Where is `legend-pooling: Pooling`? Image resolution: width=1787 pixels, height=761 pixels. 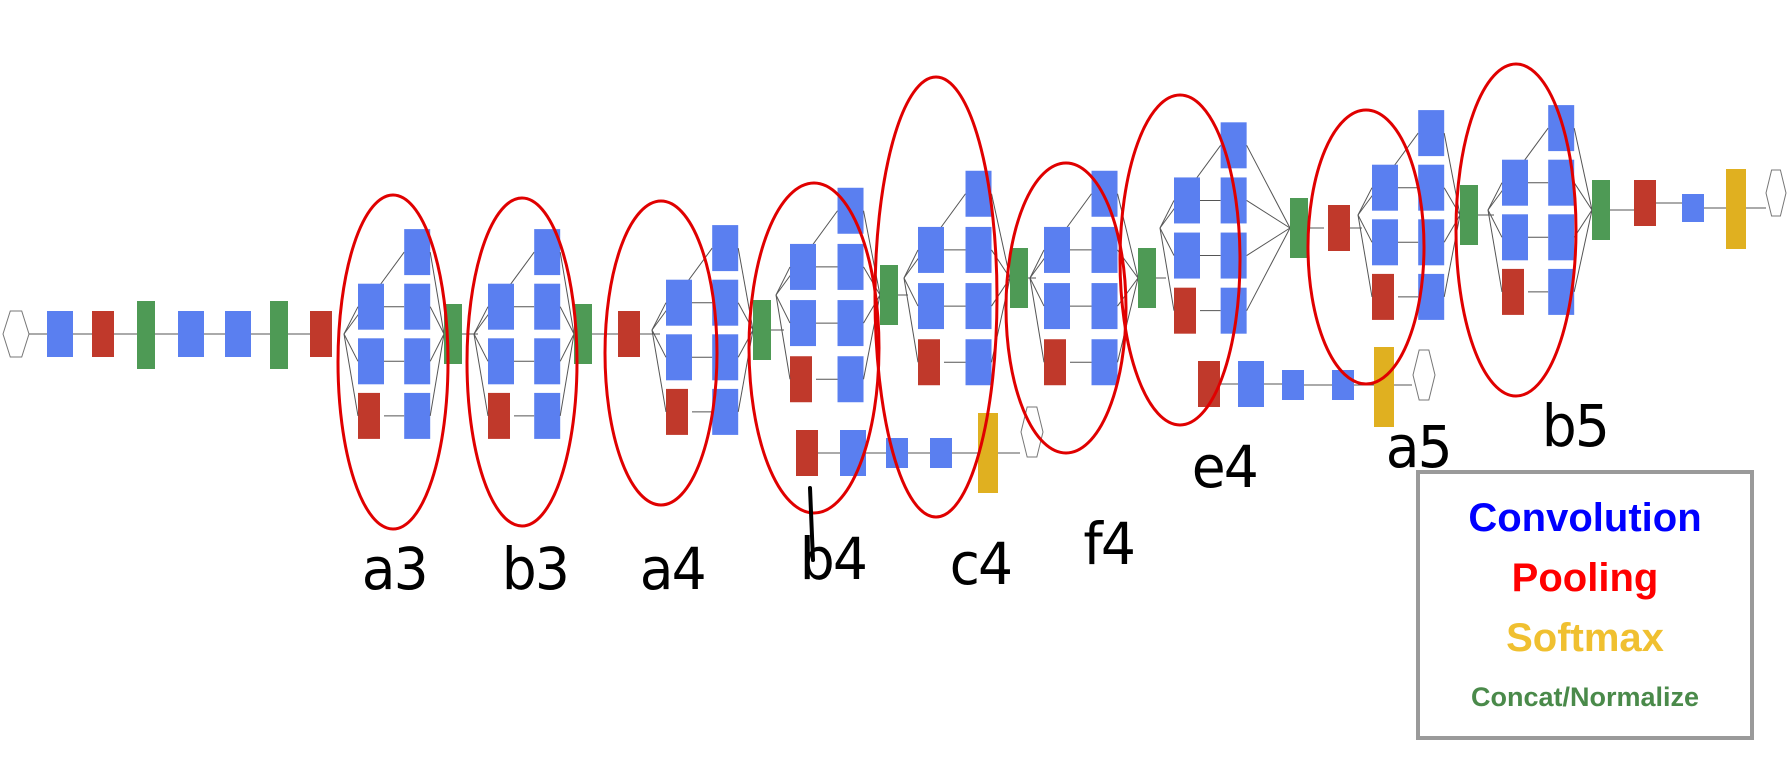 legend-pooling: Pooling is located at coordinates (1585, 578).